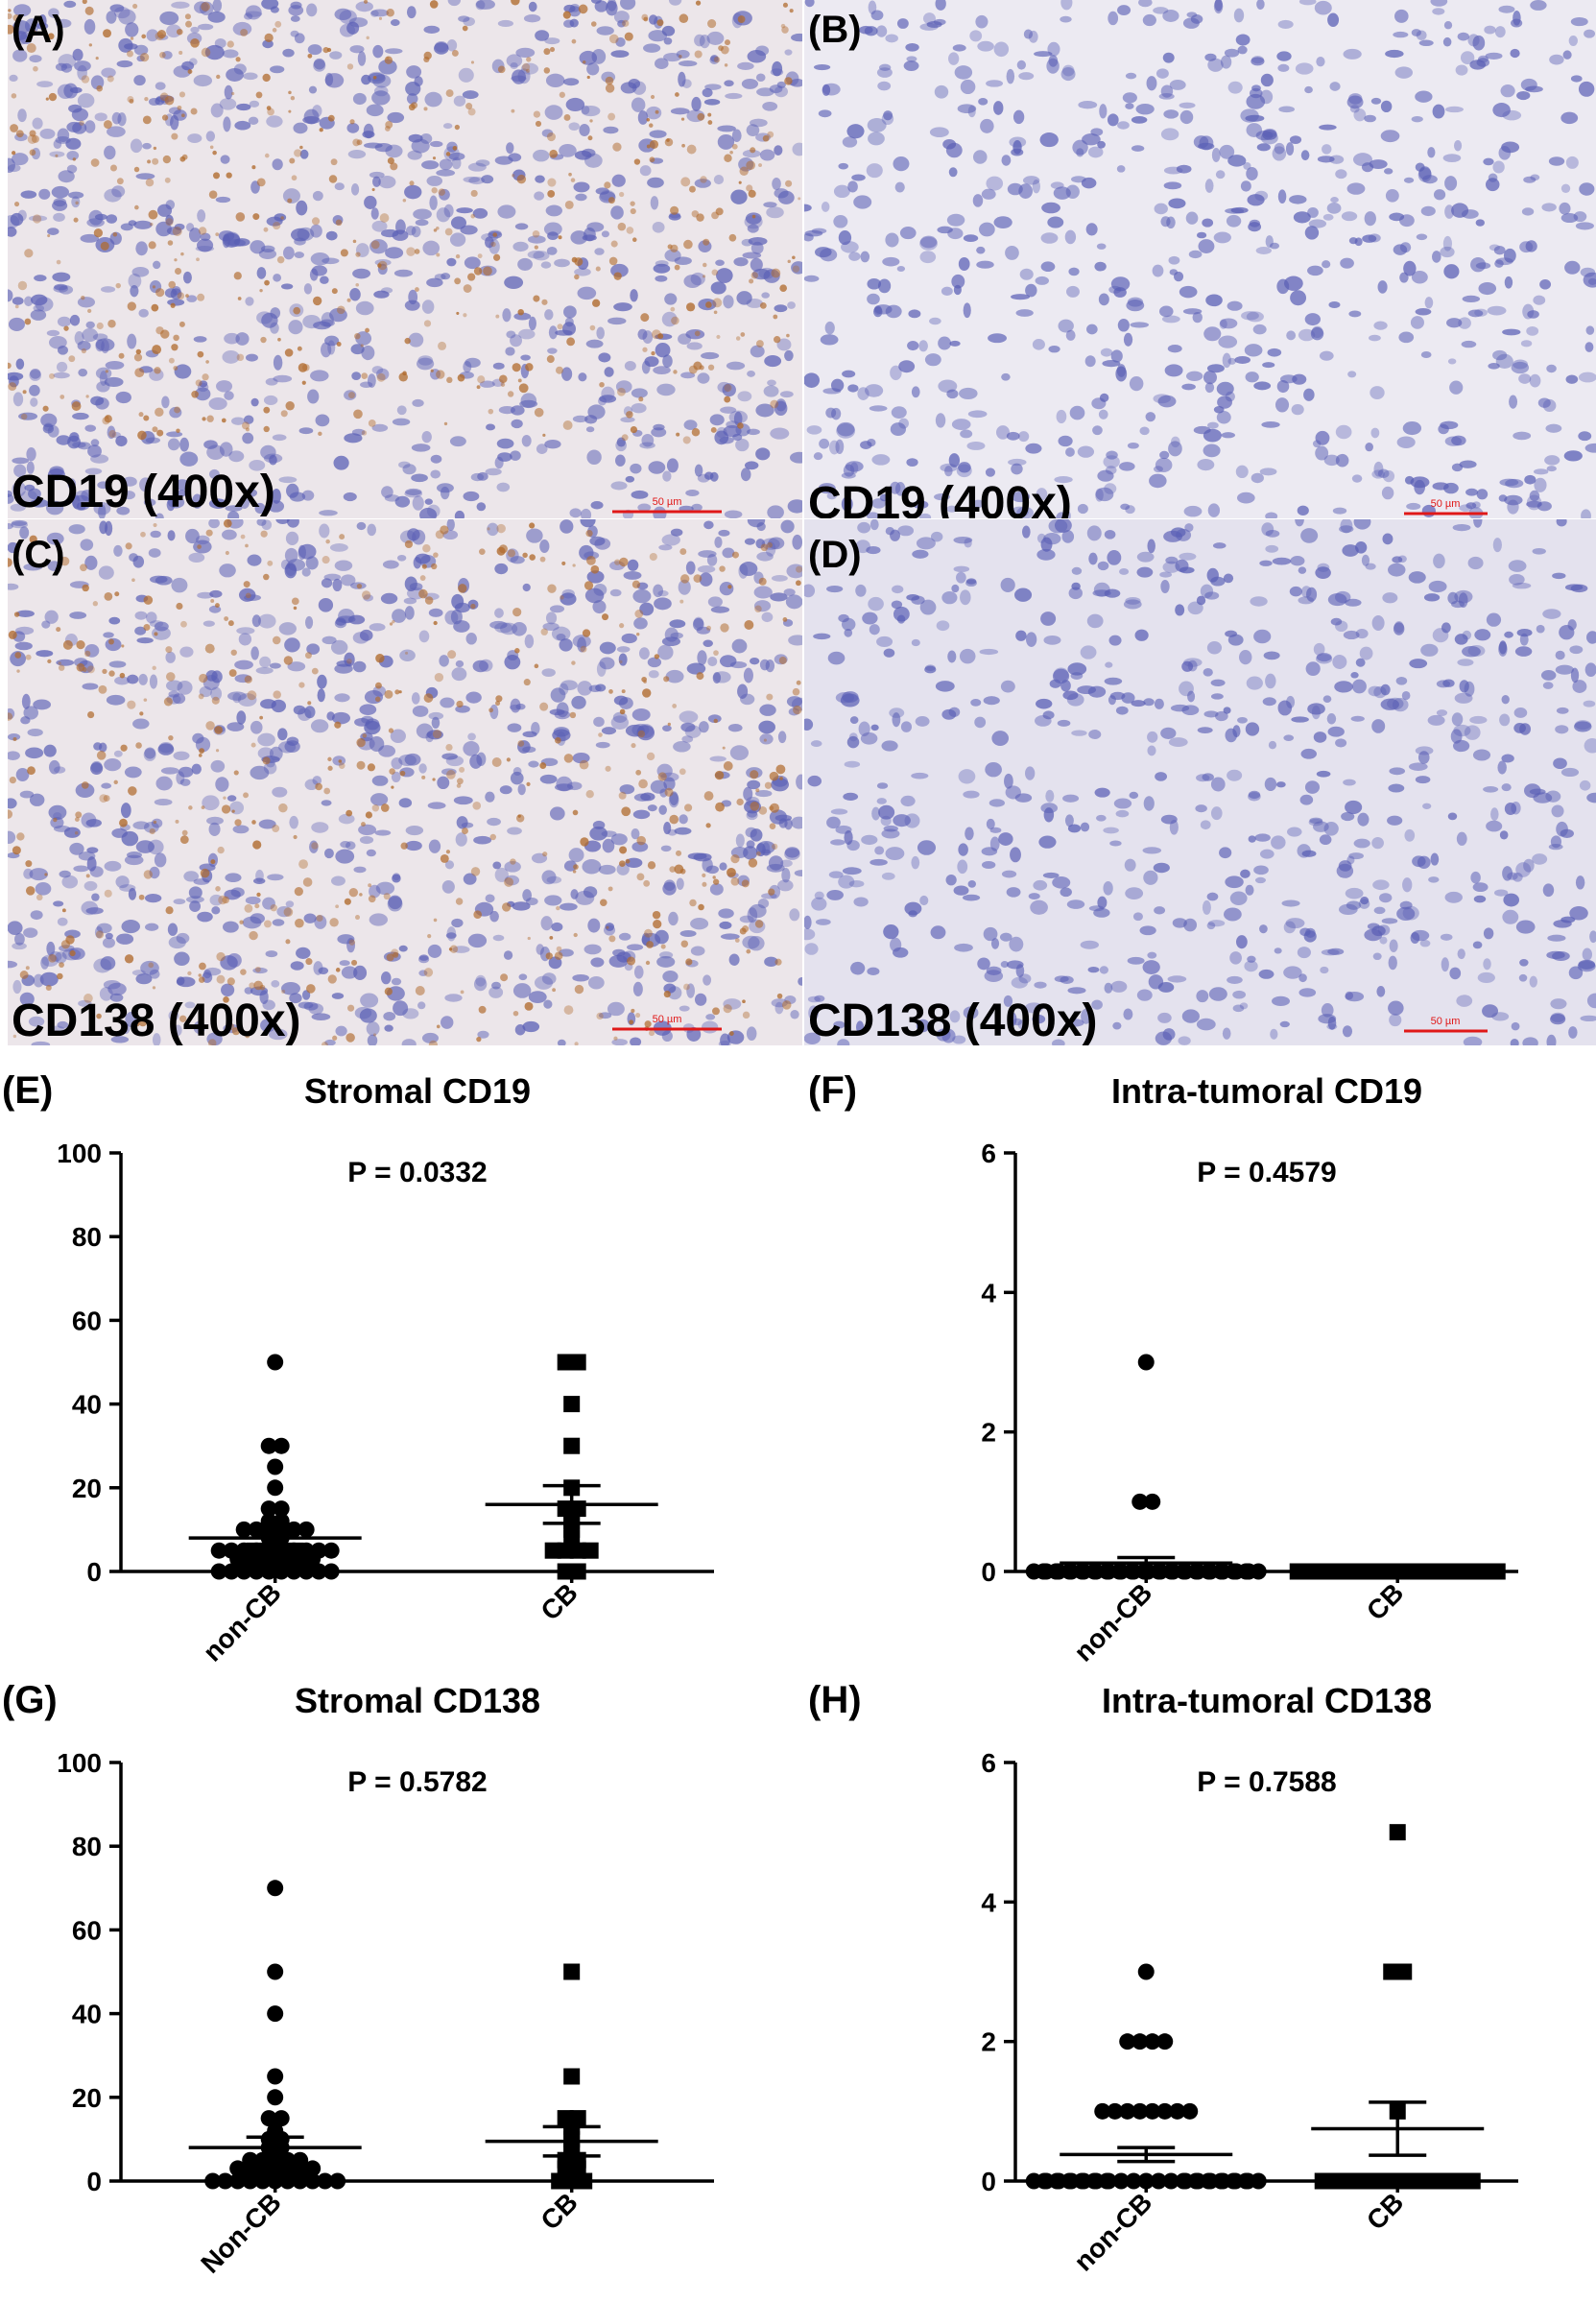 This screenshot has width=1596, height=2302. What do you see at coordinates (1446, 504) in the screenshot?
I see `scale-label: 50 µm` at bounding box center [1446, 504].